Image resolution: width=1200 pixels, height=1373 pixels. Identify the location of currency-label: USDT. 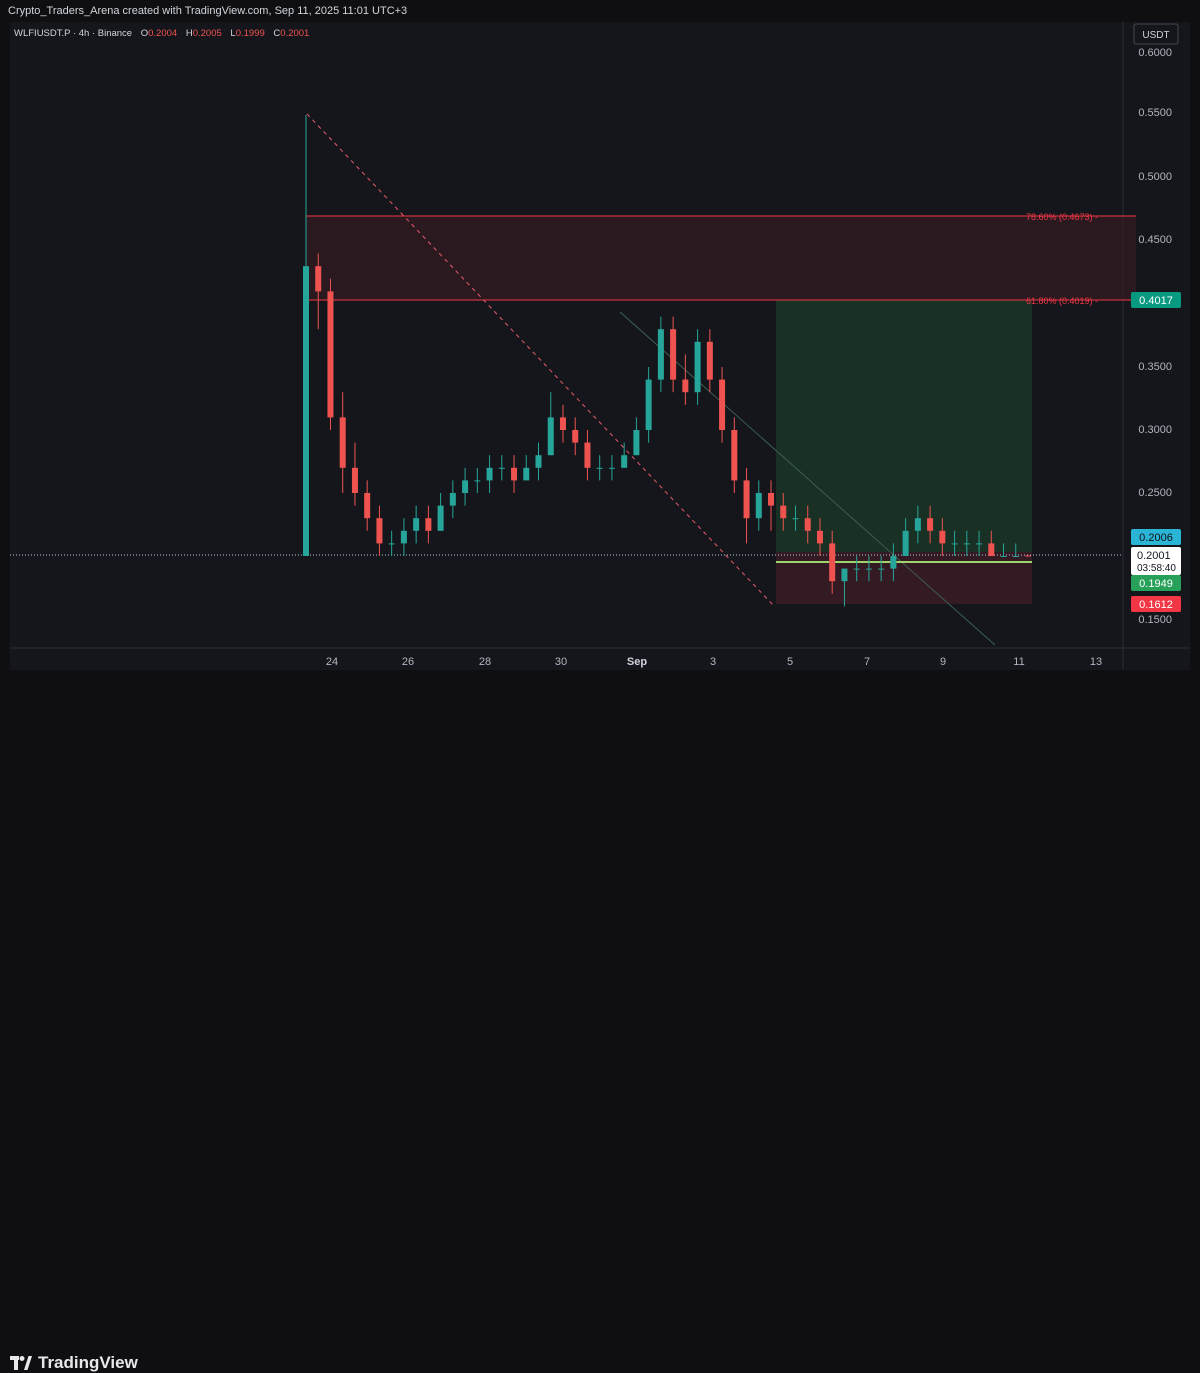
(1155, 35).